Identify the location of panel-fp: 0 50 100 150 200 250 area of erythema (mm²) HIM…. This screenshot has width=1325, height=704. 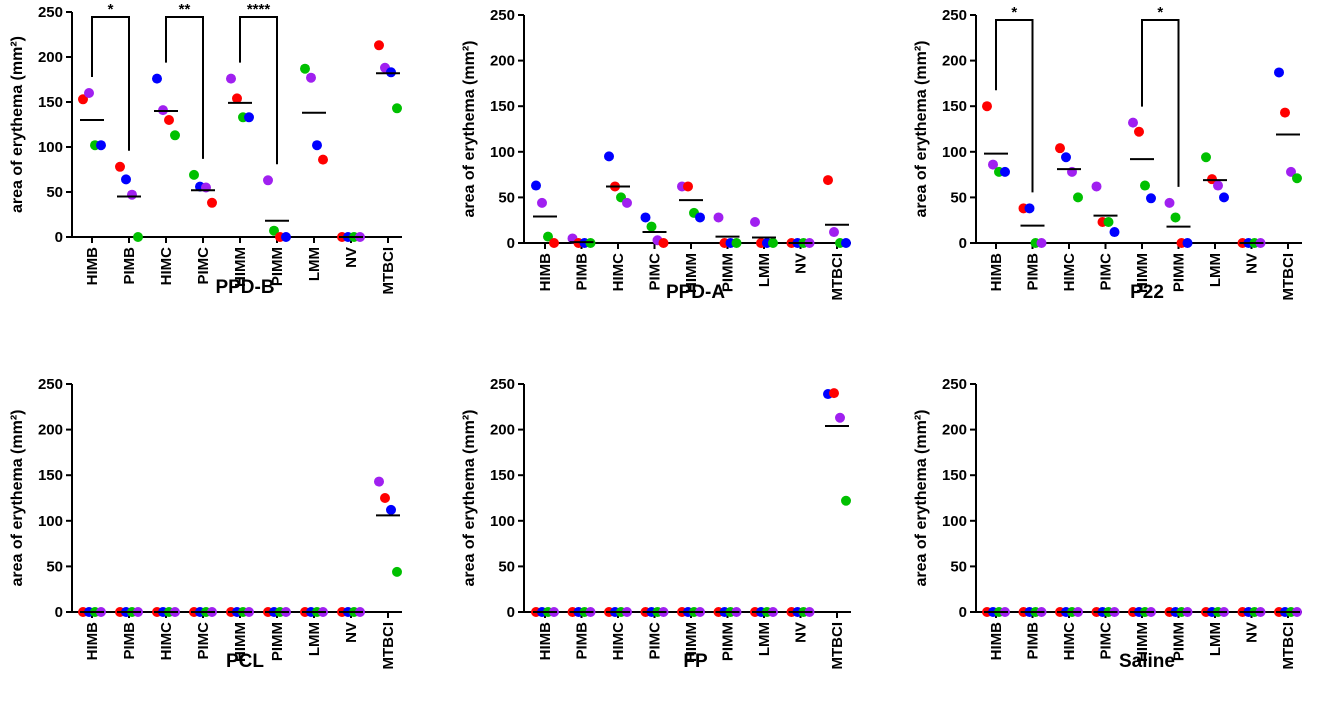
(656, 524).